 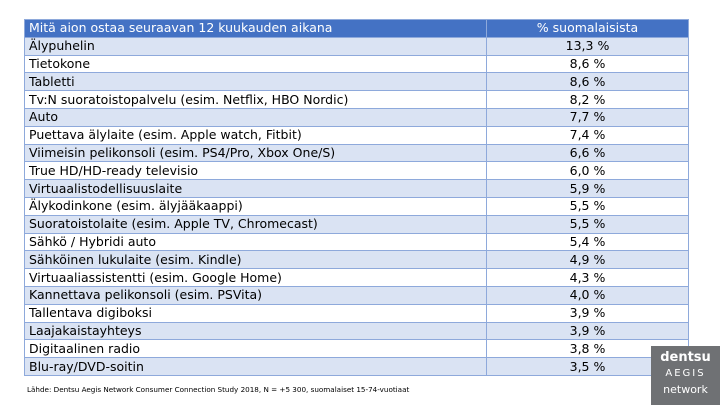 What do you see at coordinates (685, 389) in the screenshot?
I see `logo-line-3: network` at bounding box center [685, 389].